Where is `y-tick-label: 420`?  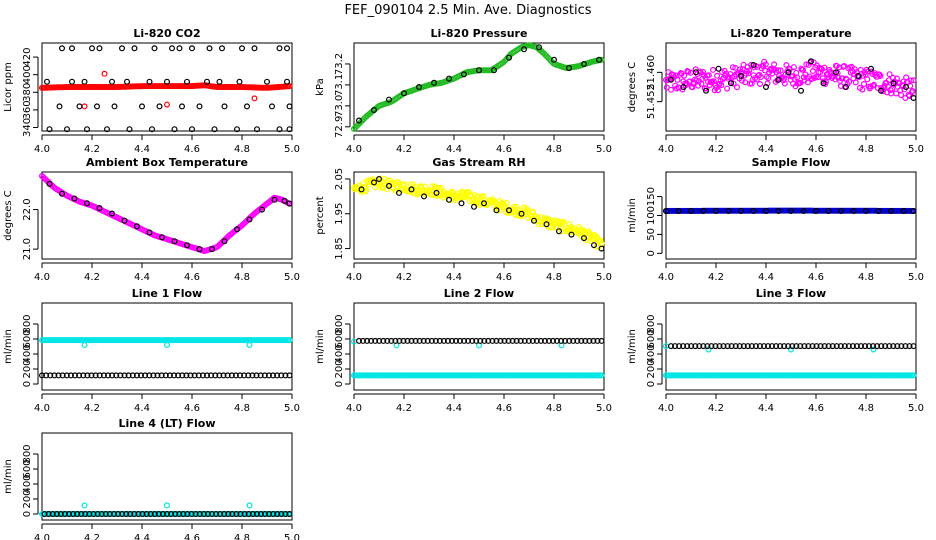 y-tick-label: 420 is located at coordinates (27, 57).